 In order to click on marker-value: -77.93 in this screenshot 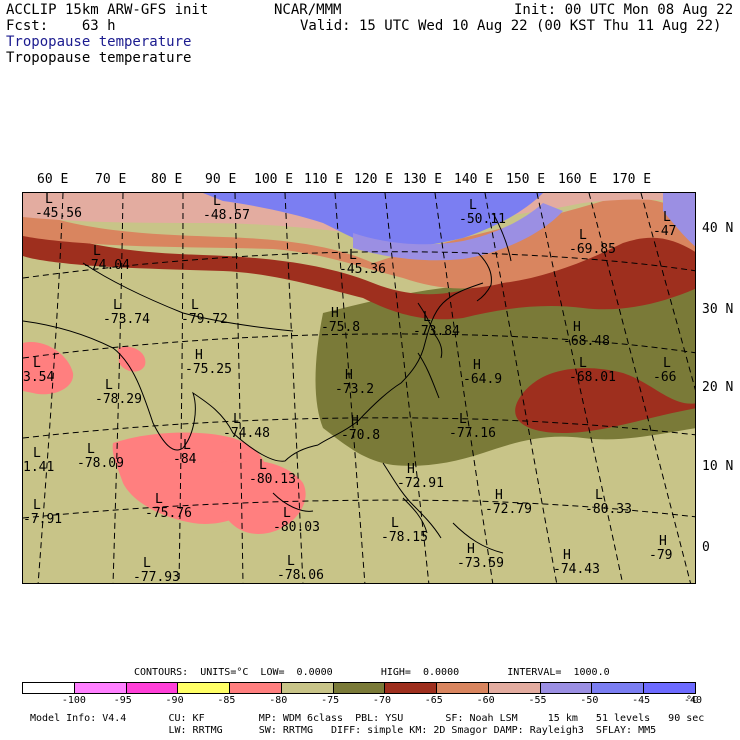, I will do `click(156, 577)`.